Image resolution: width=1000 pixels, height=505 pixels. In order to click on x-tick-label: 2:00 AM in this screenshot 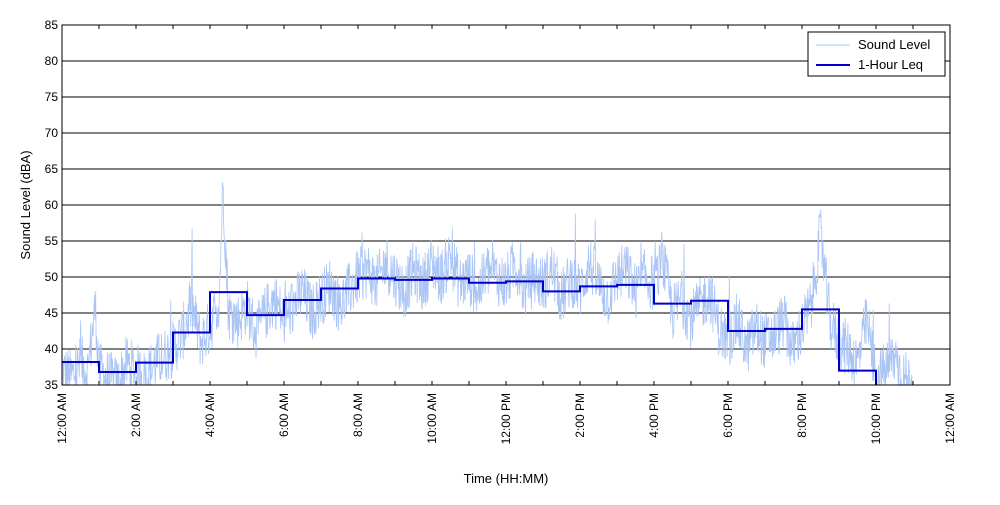, I will do `click(136, 415)`.